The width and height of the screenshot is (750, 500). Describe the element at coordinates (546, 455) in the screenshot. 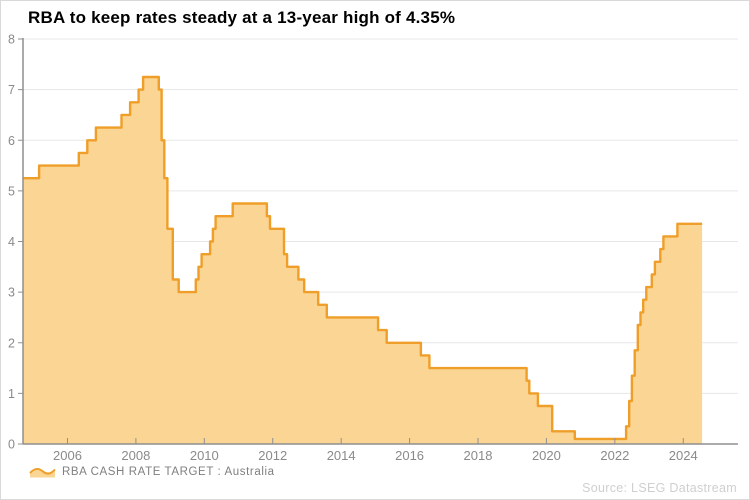

I see `svg-text: 2020` at that location.